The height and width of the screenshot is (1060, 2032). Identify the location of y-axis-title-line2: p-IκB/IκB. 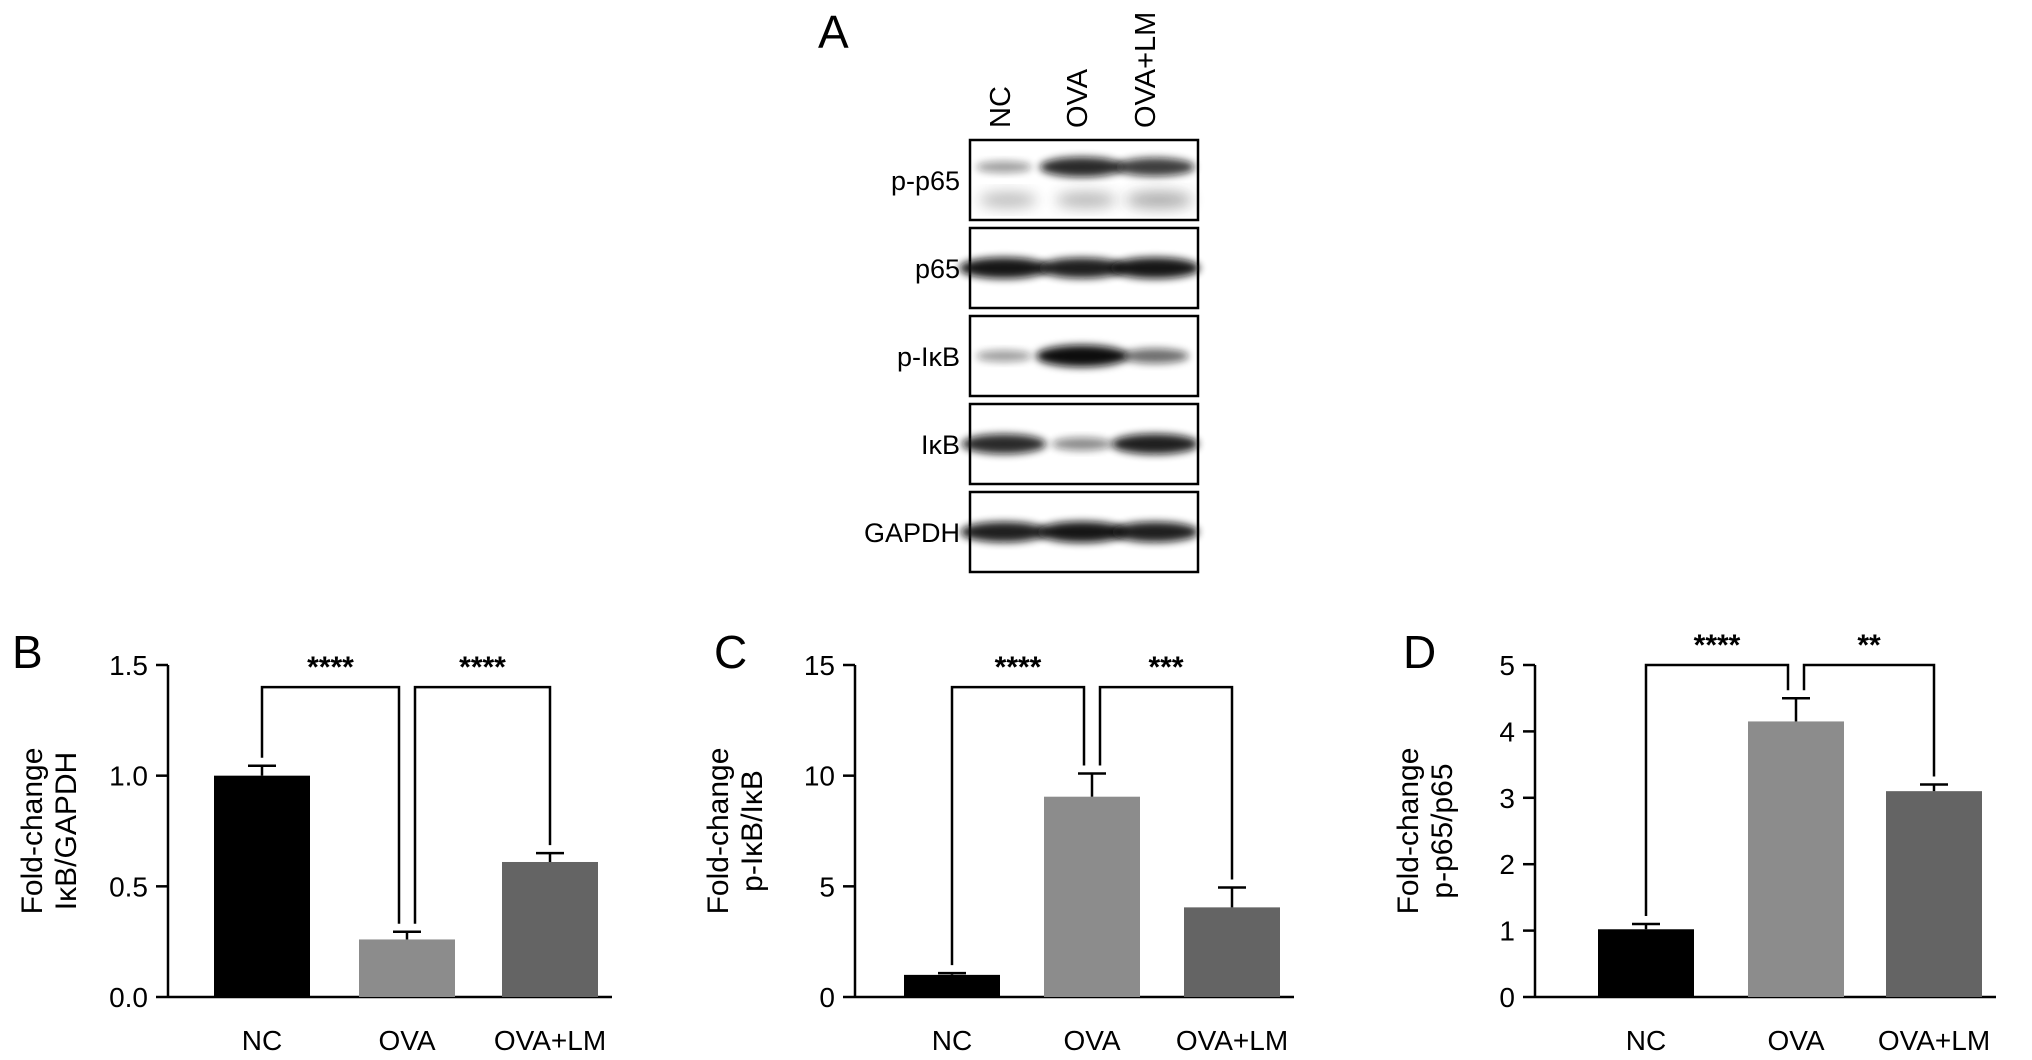
(752, 831).